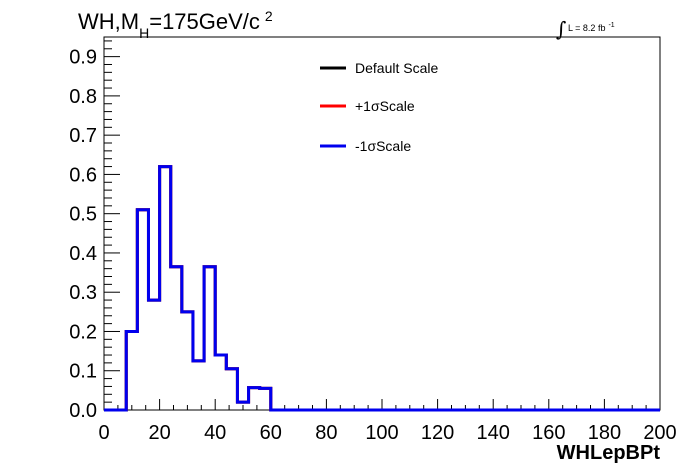  Describe the element at coordinates (493, 433) in the screenshot. I see `x-tick-label: 140` at that location.